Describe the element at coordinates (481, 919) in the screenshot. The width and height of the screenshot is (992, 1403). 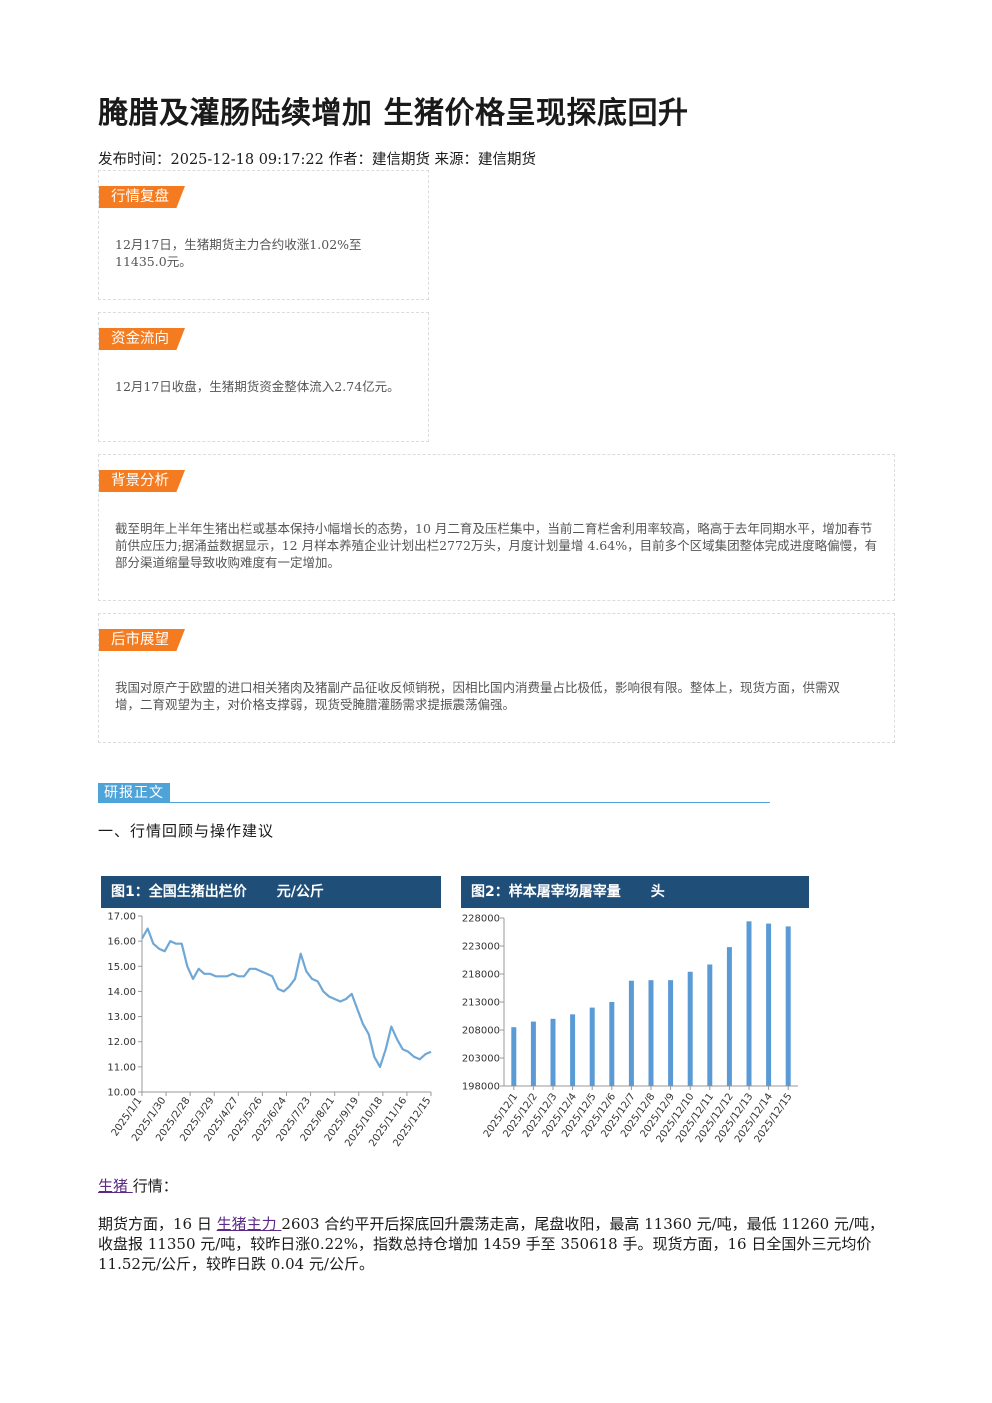
I see `chart2-y-tick-label: 228000` at that location.